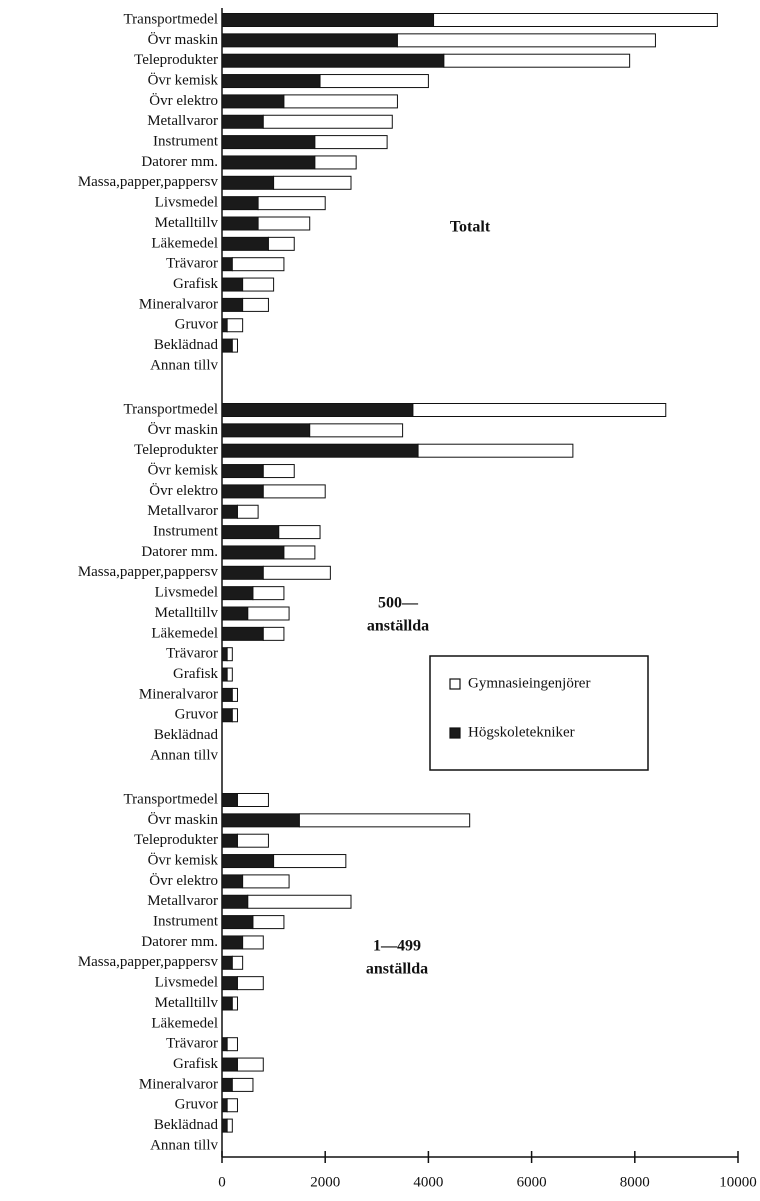 The width and height of the screenshot is (760, 1201). I want to click on legend-box, so click(539, 713).